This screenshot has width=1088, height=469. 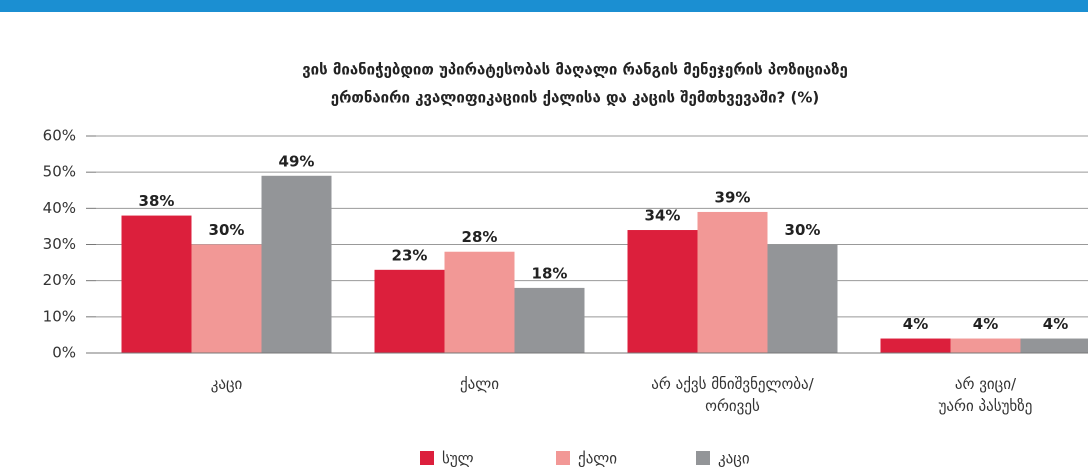 I want to click on x-tick-label: ქალი, so click(x=479, y=384).